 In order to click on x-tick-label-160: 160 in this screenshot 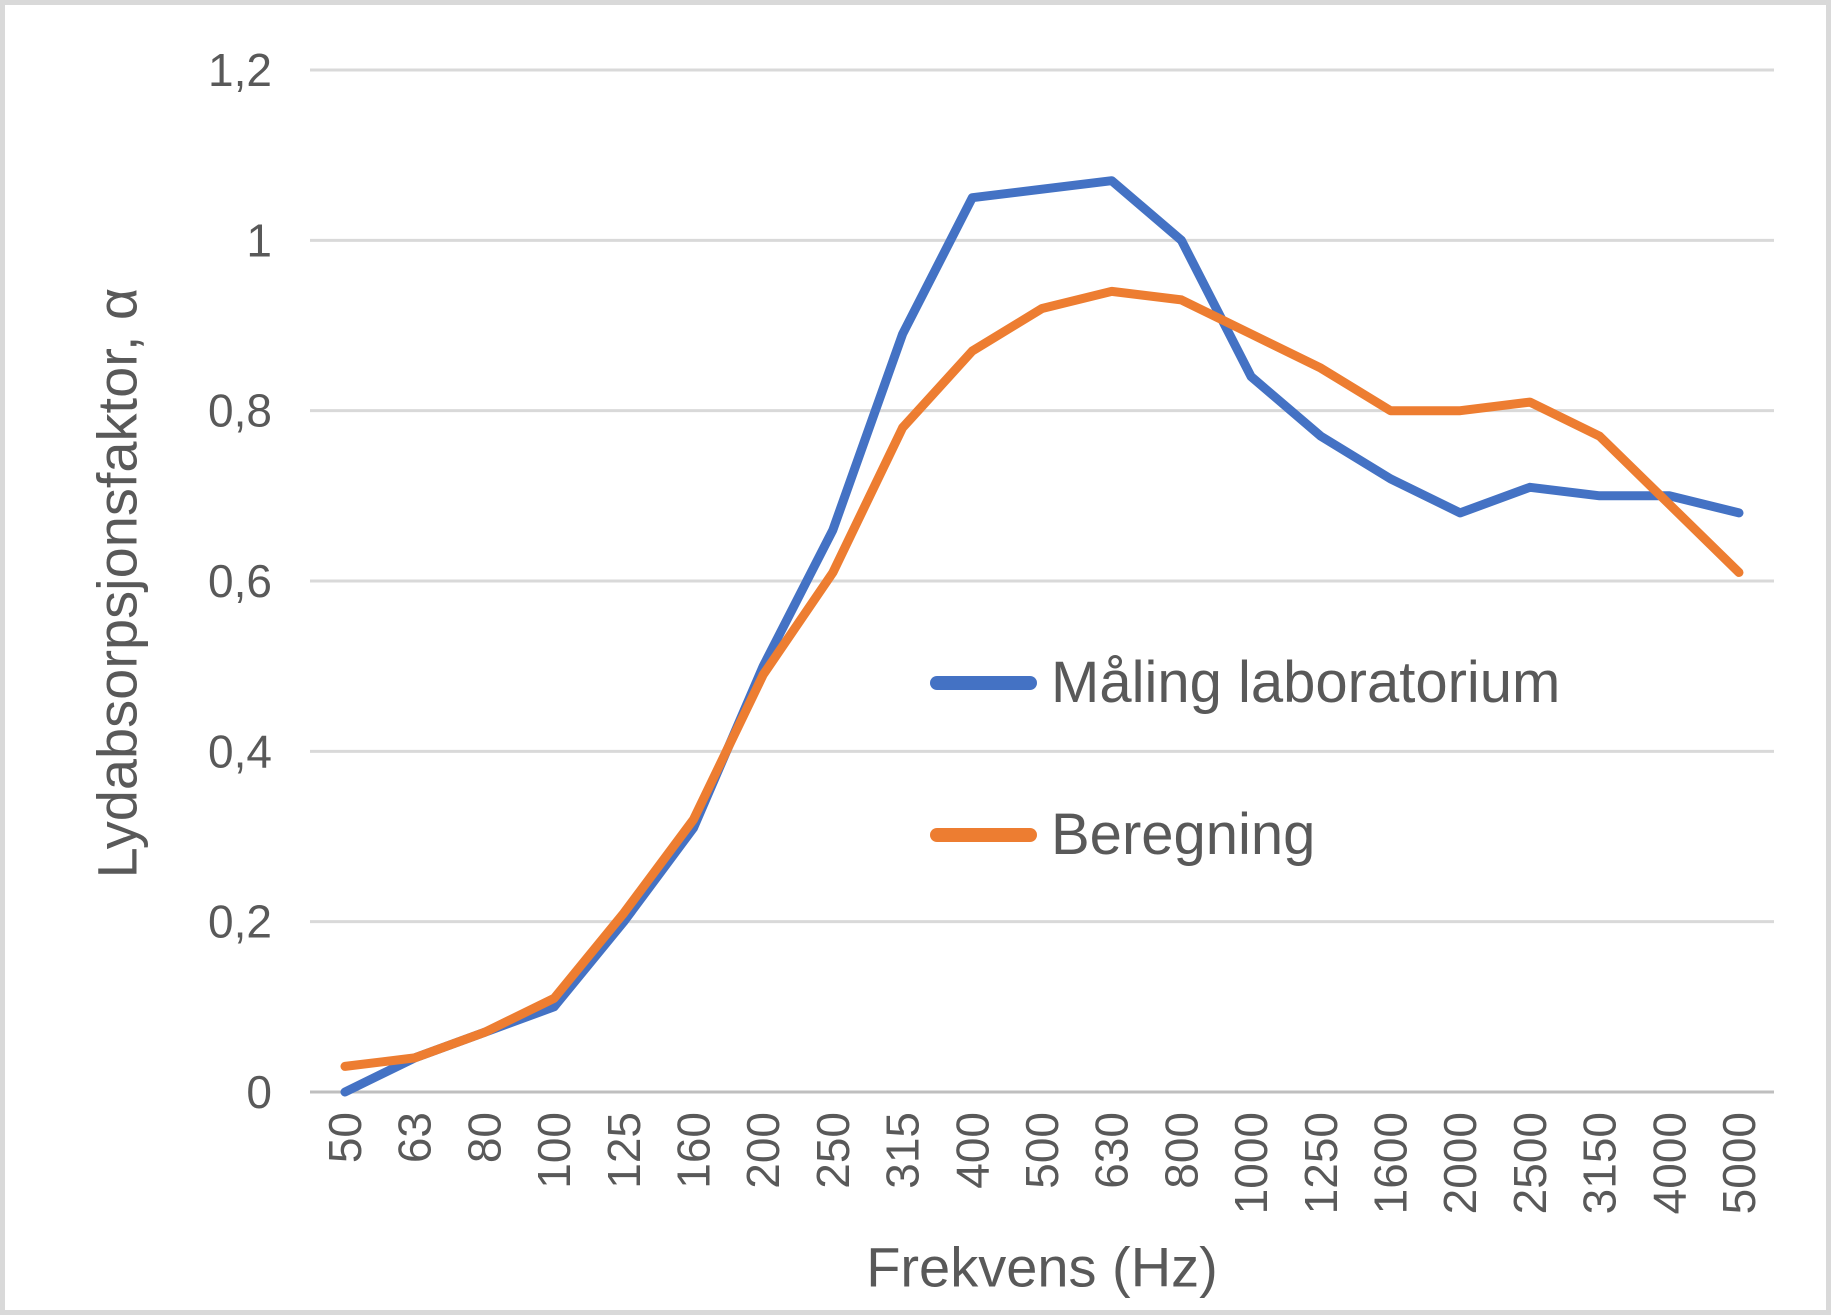, I will do `click(694, 1150)`.